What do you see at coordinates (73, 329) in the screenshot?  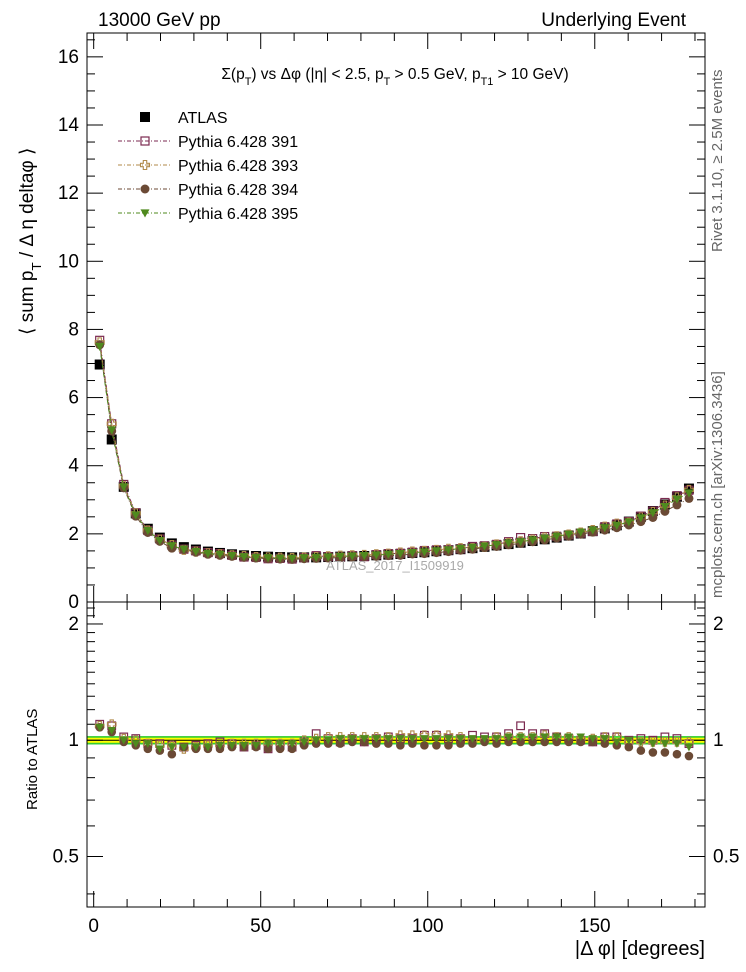 I see `y-tick-label: 8` at bounding box center [73, 329].